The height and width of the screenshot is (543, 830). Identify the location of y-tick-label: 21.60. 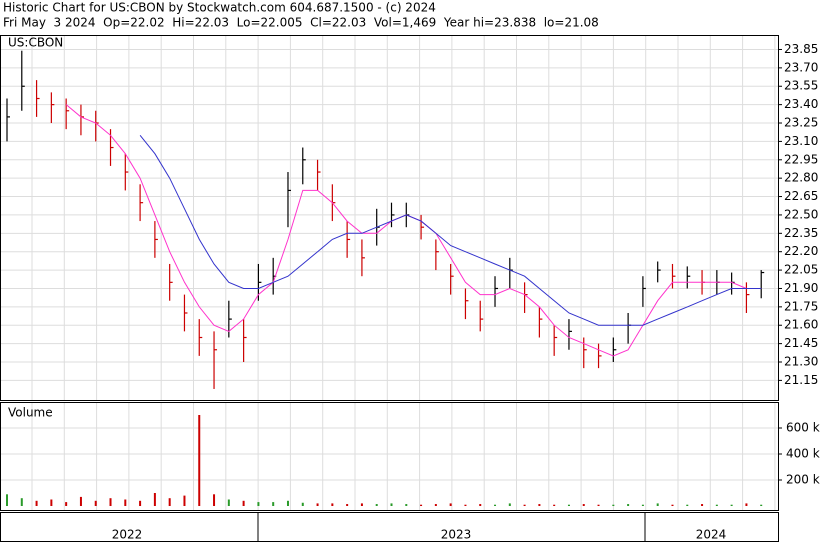
(801, 325).